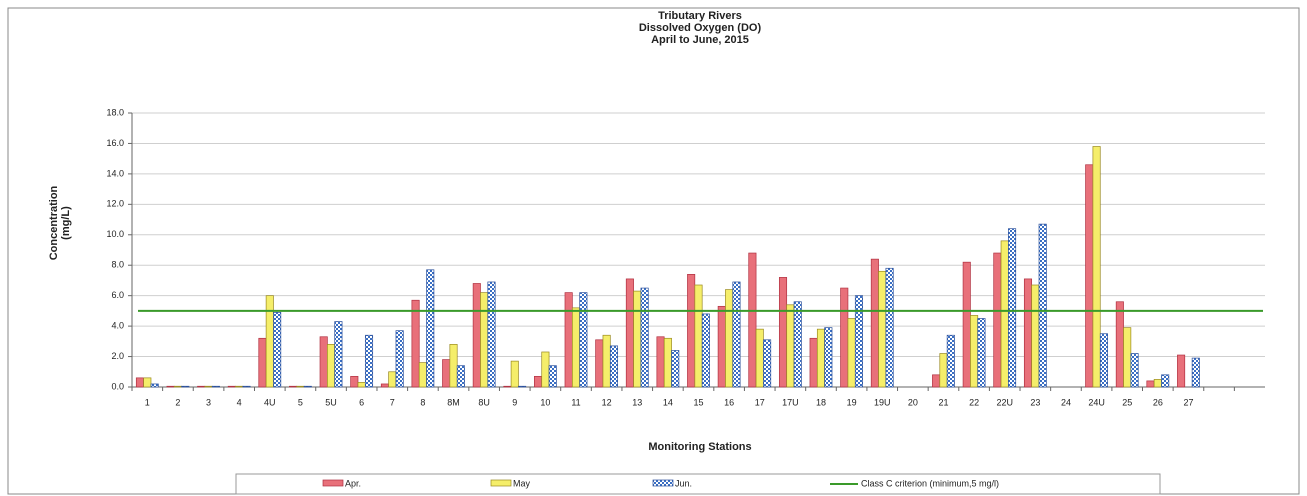 The width and height of the screenshot is (1307, 496). I want to click on x-tick-label: 13, so click(637, 402).